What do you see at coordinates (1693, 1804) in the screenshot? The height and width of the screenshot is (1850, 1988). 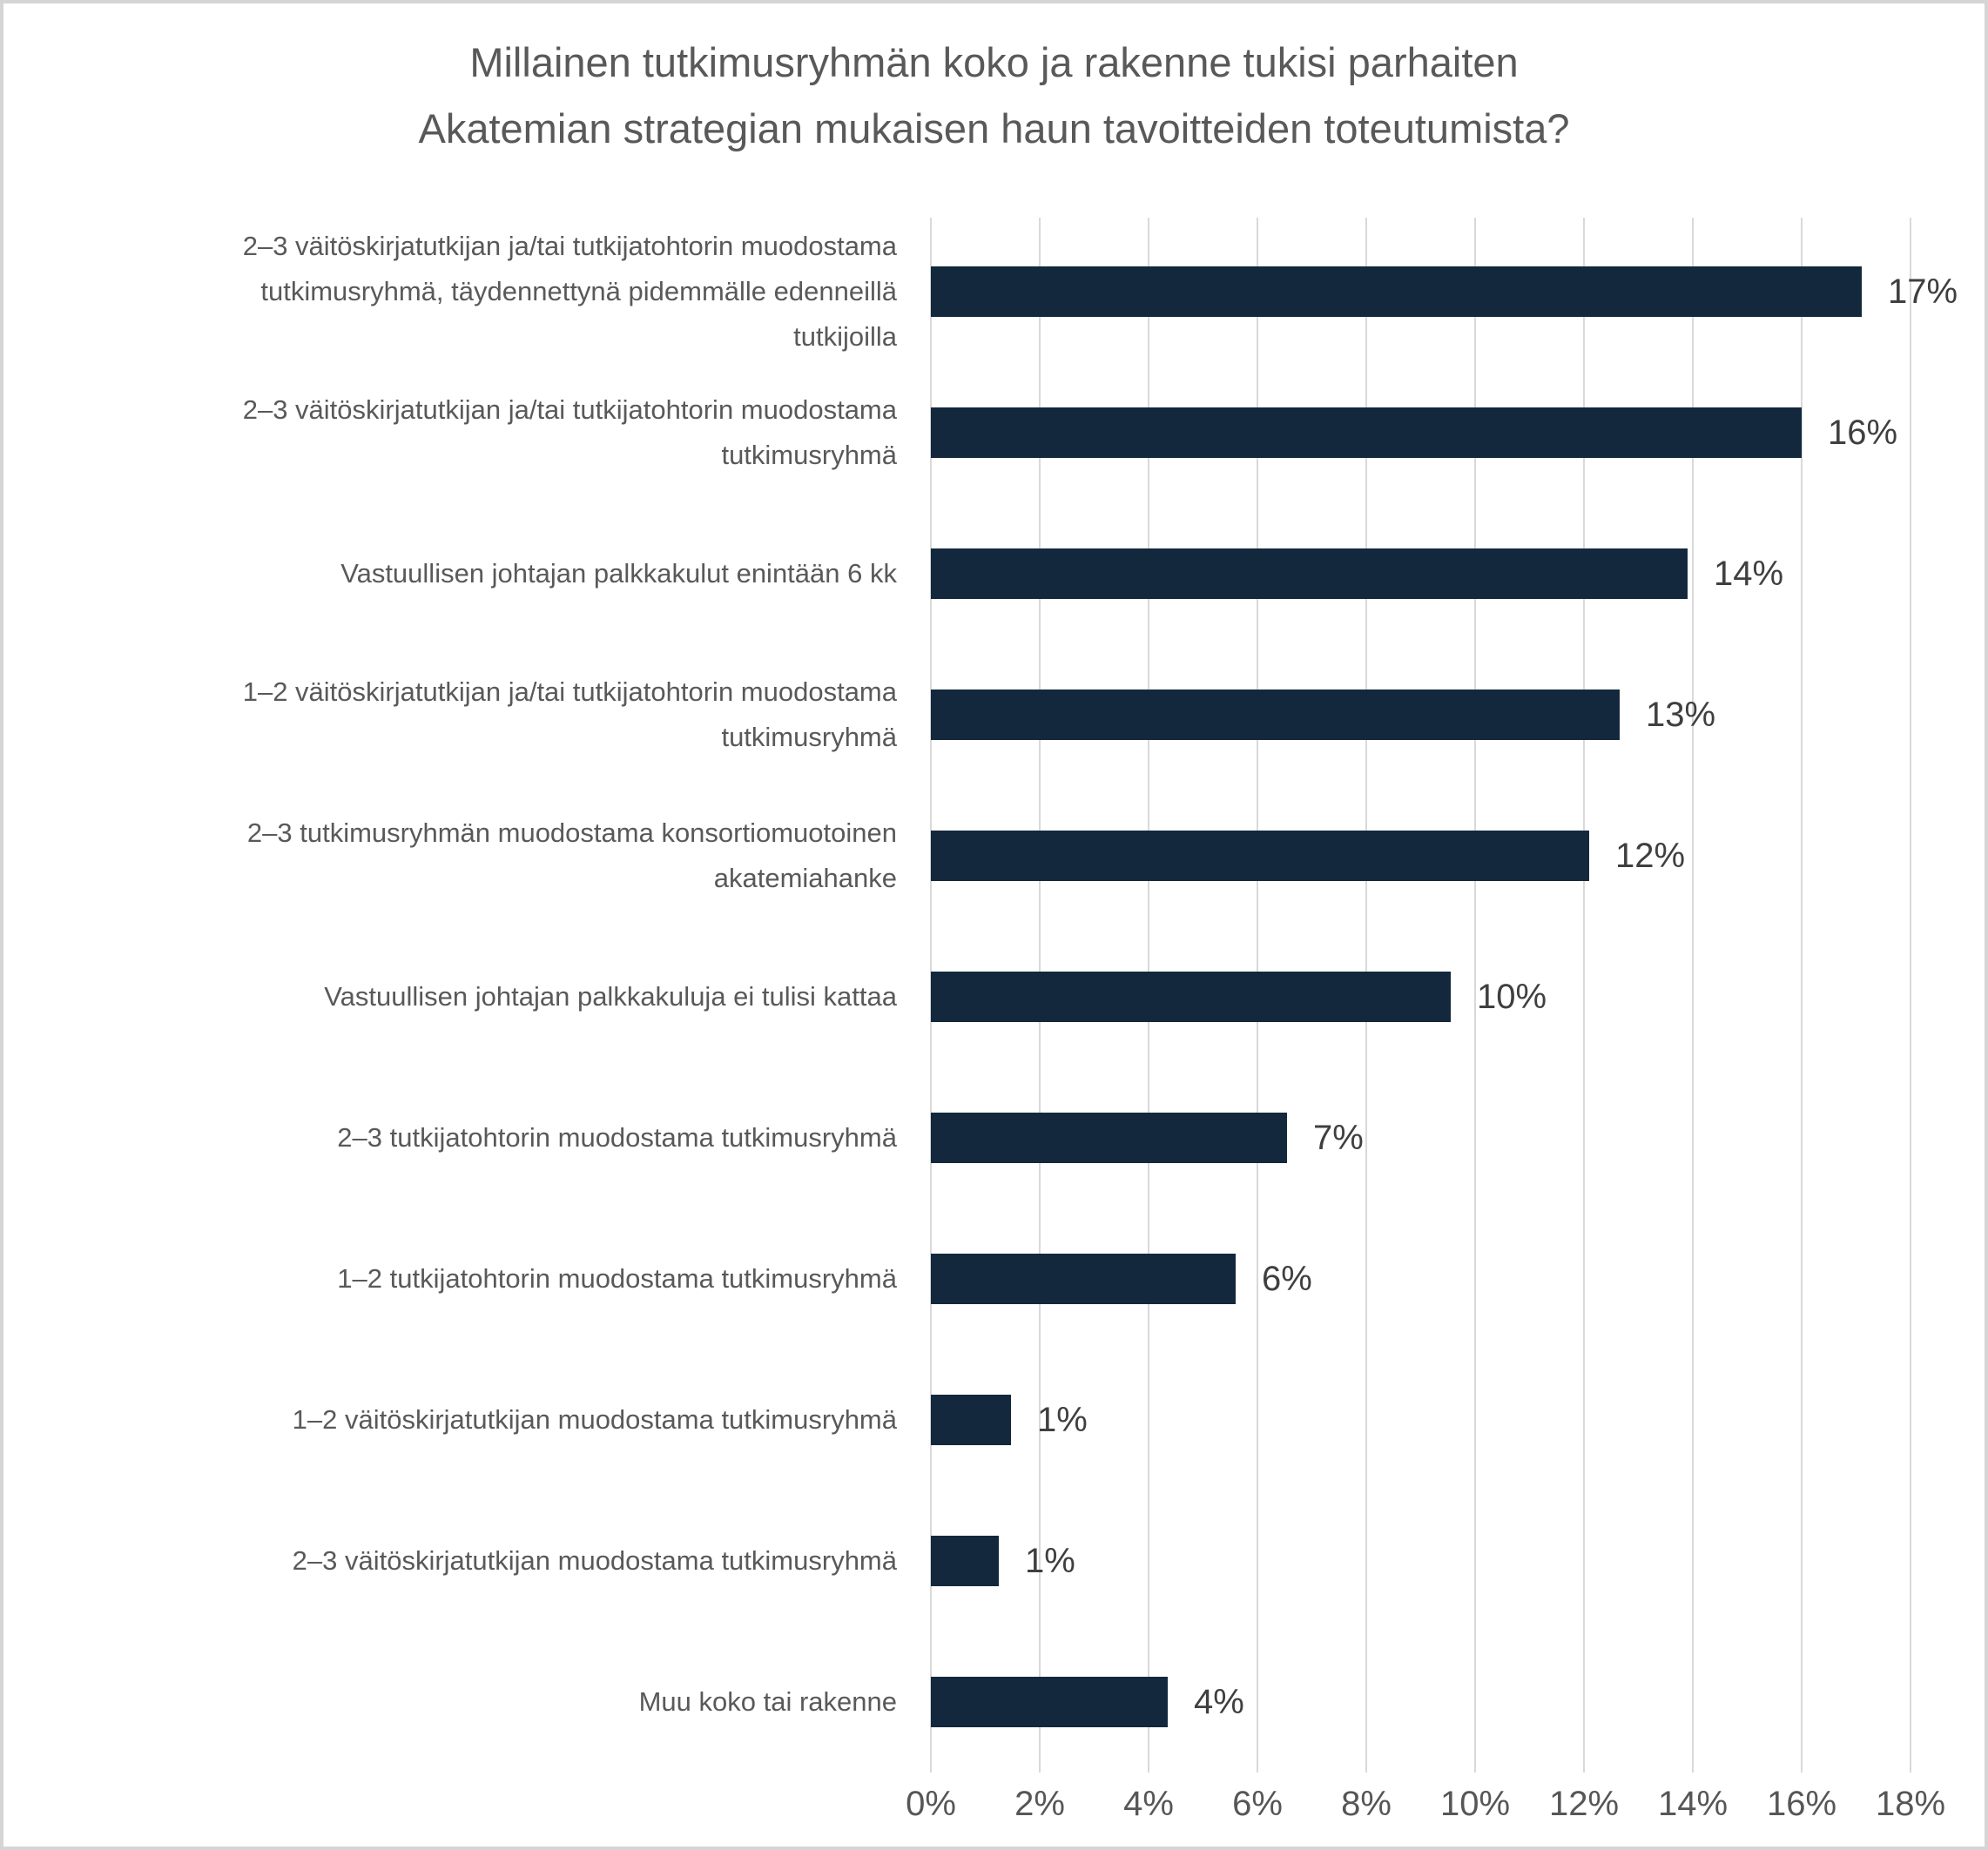 I see `x-tick-label: 14%` at bounding box center [1693, 1804].